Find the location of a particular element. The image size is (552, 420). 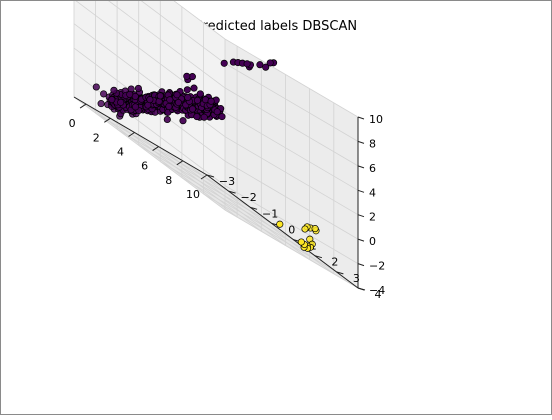

x-tick-label: 4 is located at coordinates (120, 152).